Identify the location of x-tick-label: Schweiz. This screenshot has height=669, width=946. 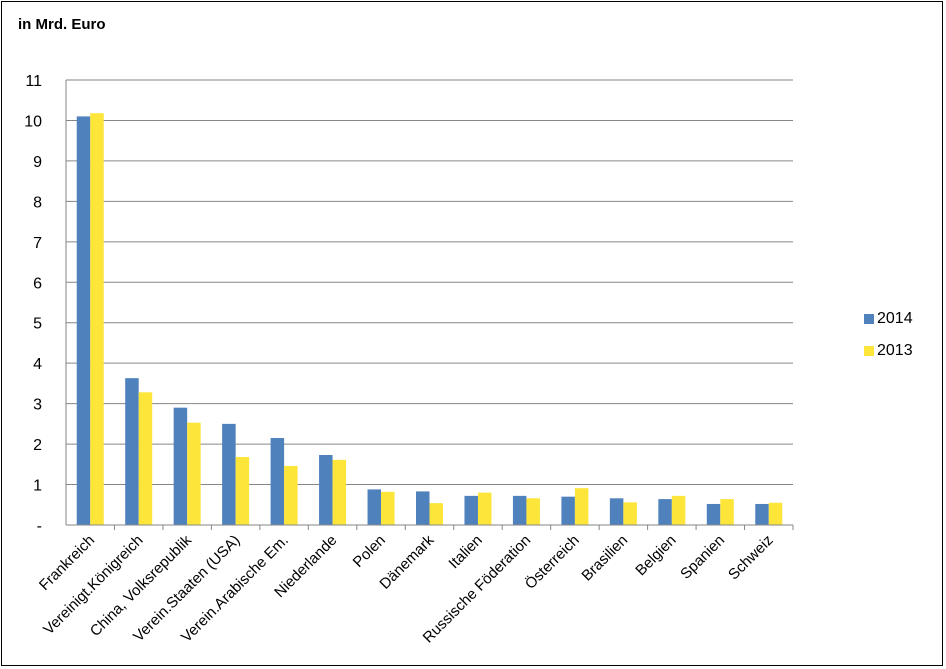
(751, 558).